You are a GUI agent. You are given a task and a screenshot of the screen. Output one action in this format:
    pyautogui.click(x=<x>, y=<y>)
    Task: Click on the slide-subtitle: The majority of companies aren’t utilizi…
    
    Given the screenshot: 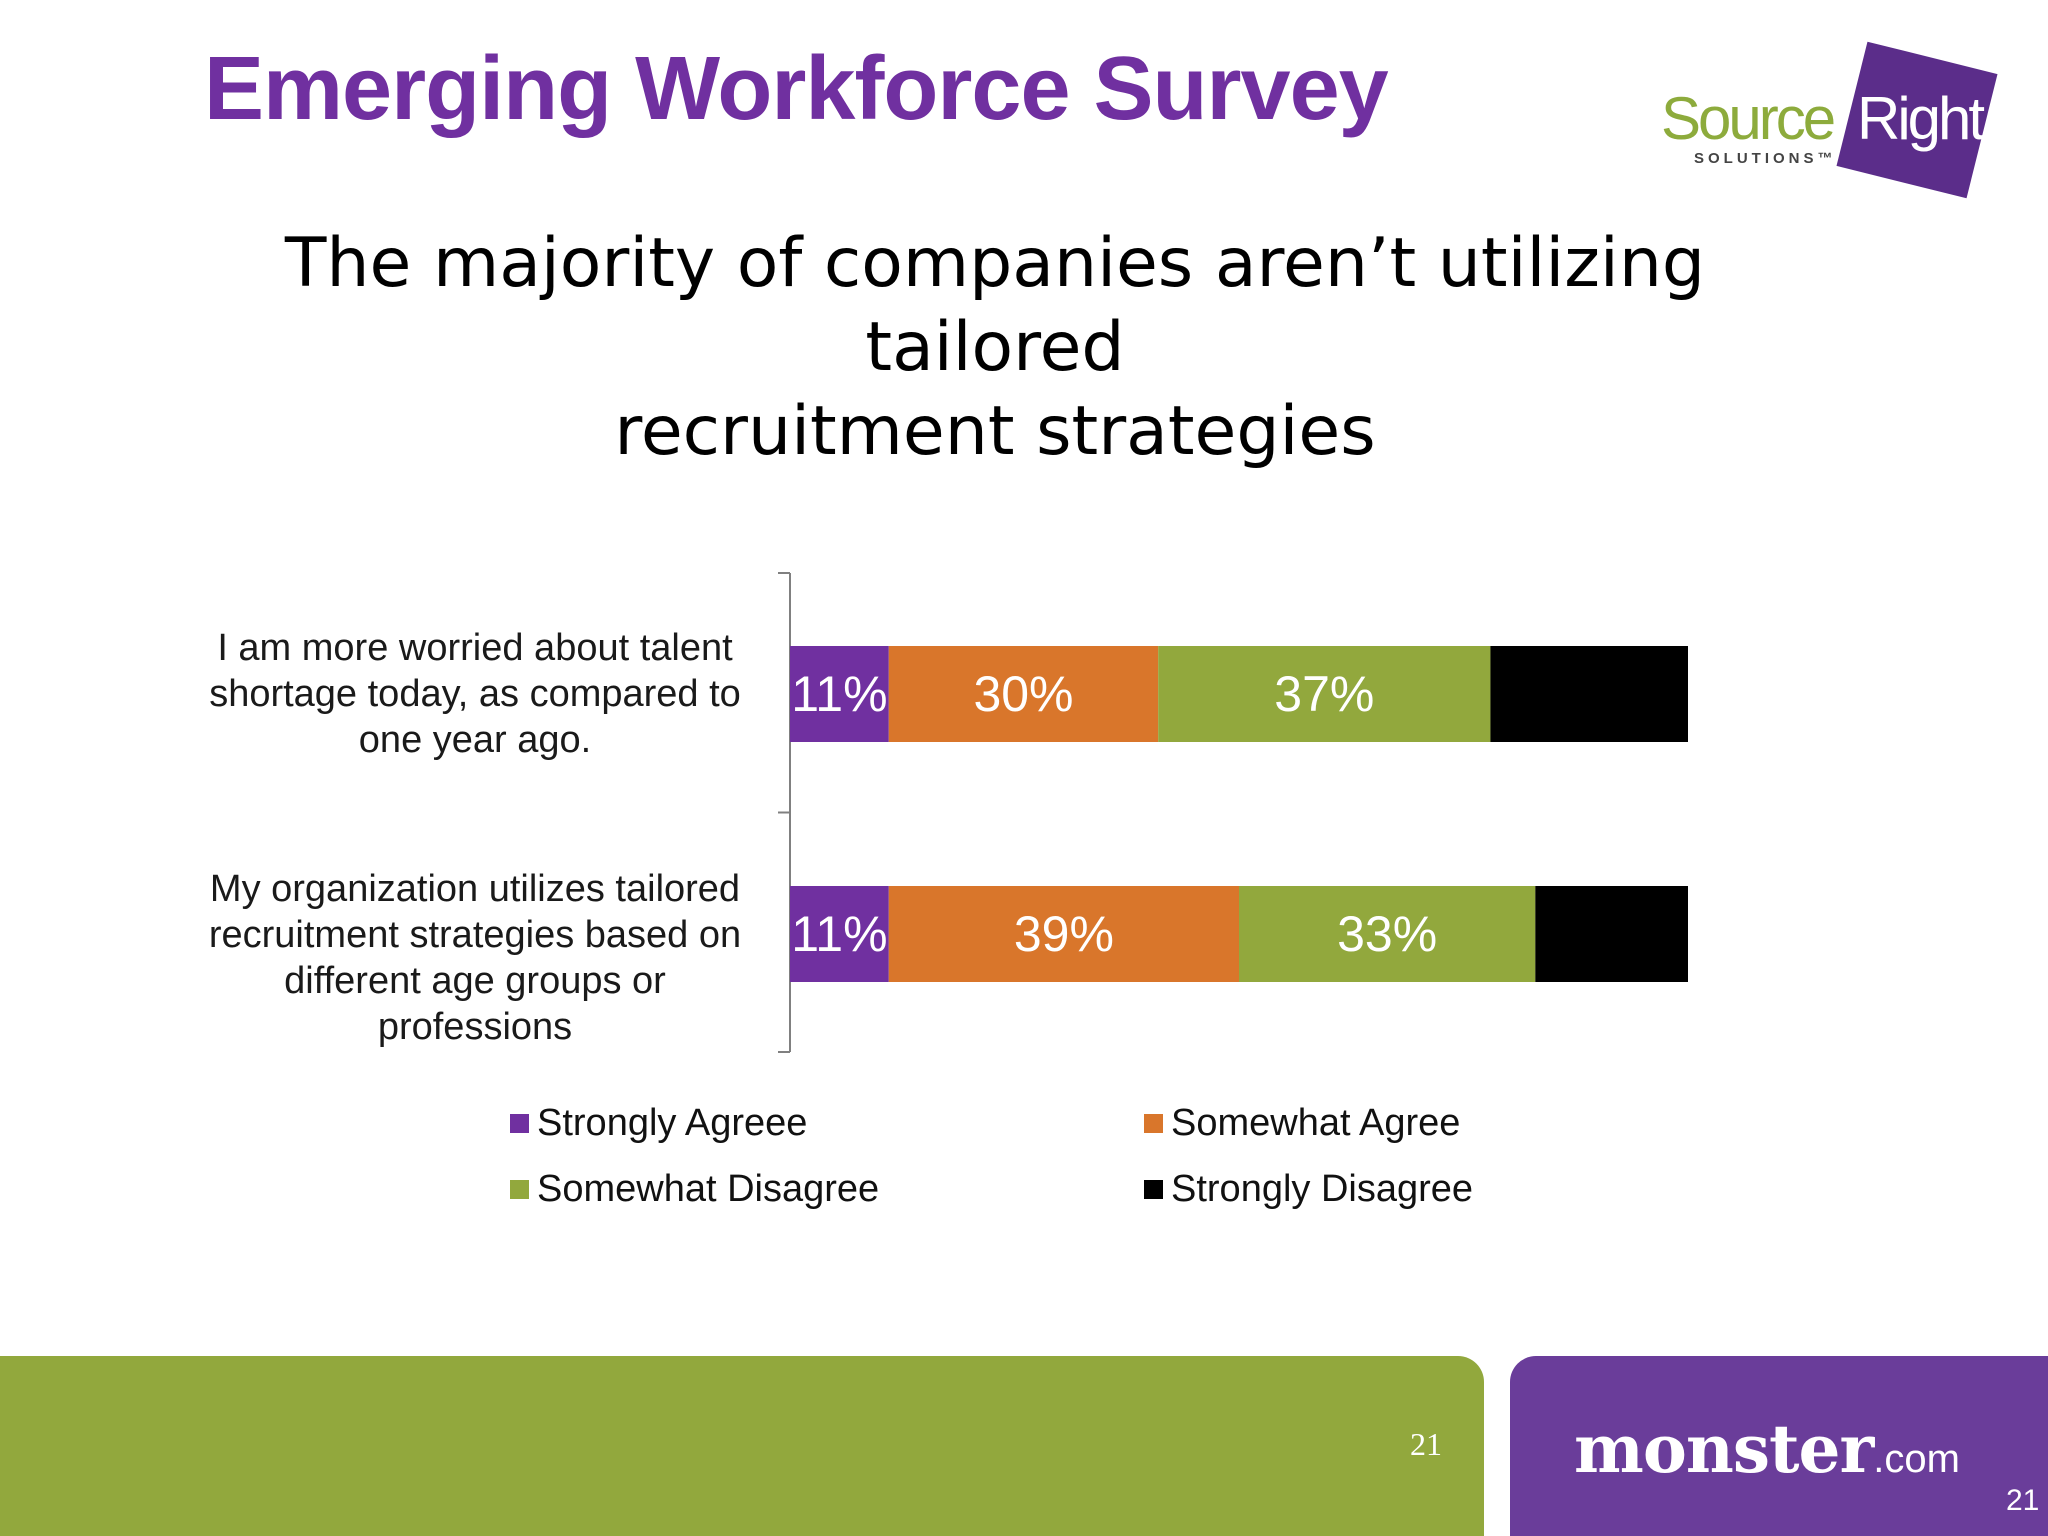 What is the action you would take?
    pyautogui.click(x=995, y=348)
    